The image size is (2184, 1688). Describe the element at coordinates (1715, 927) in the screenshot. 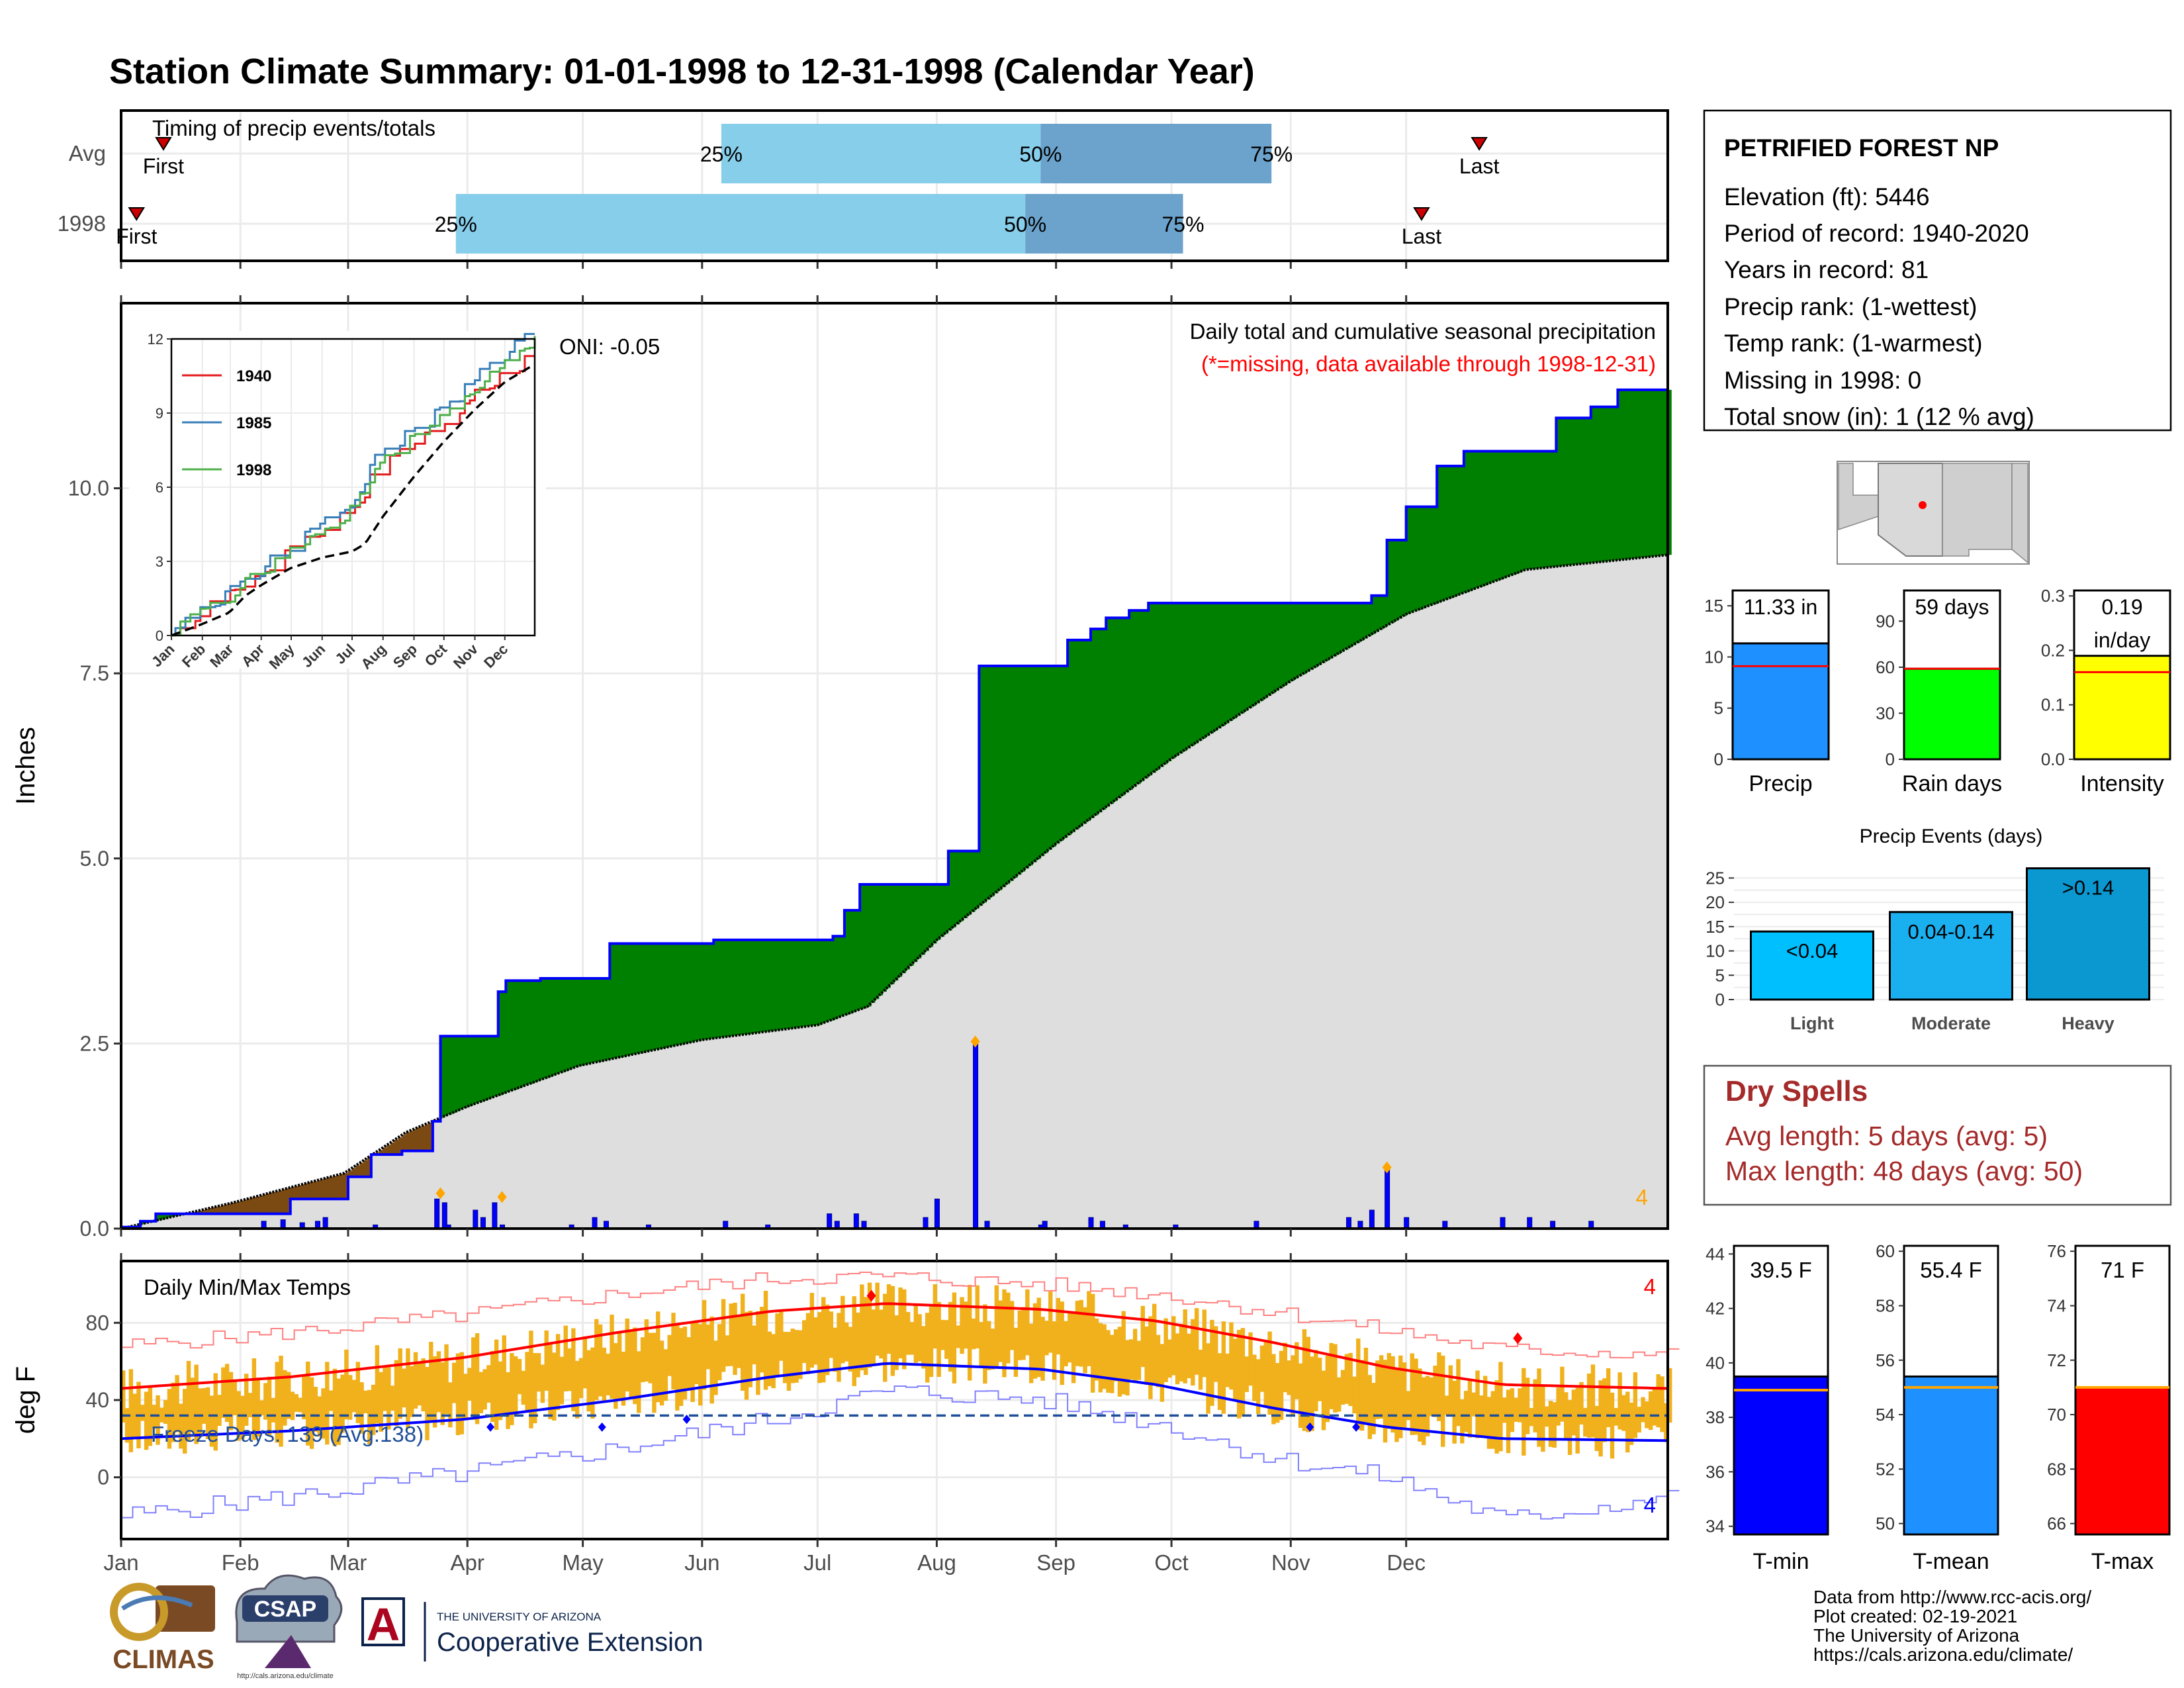

I see `events-ytick-label: 15` at that location.